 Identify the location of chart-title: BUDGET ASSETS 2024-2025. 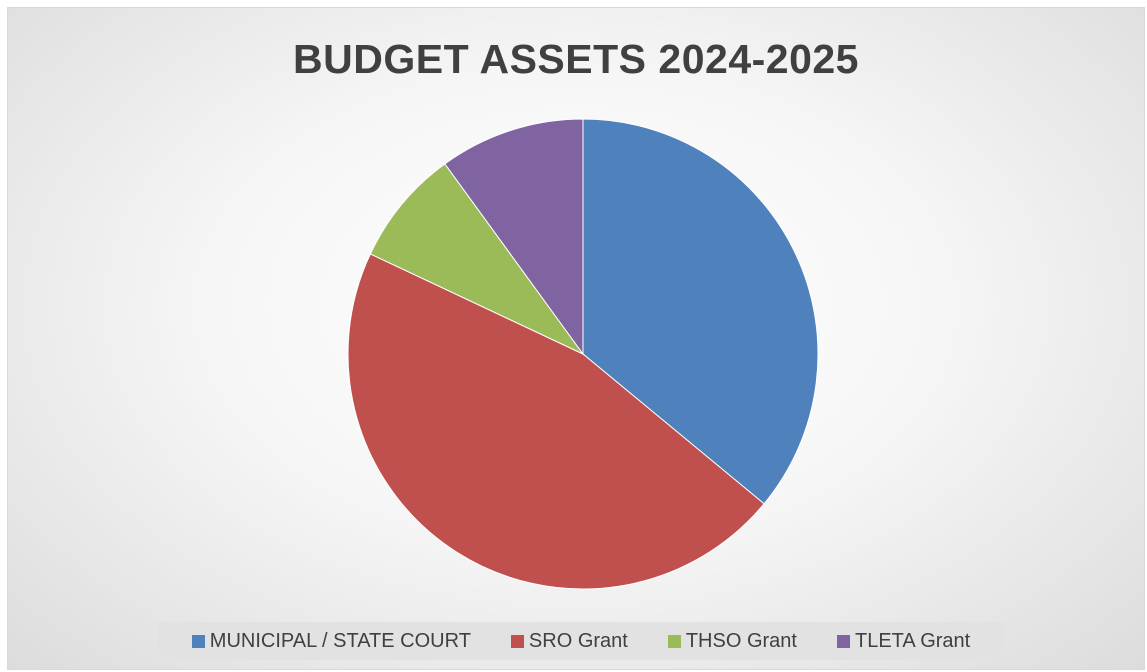
(576, 59).